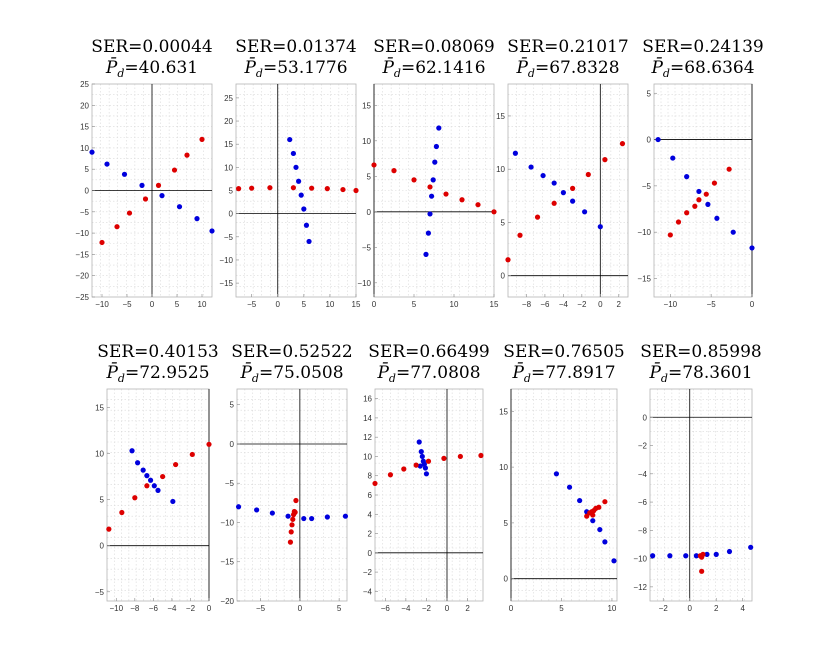 The width and height of the screenshot is (830, 645). I want to click on x-tick-label: 4, so click(743, 608).